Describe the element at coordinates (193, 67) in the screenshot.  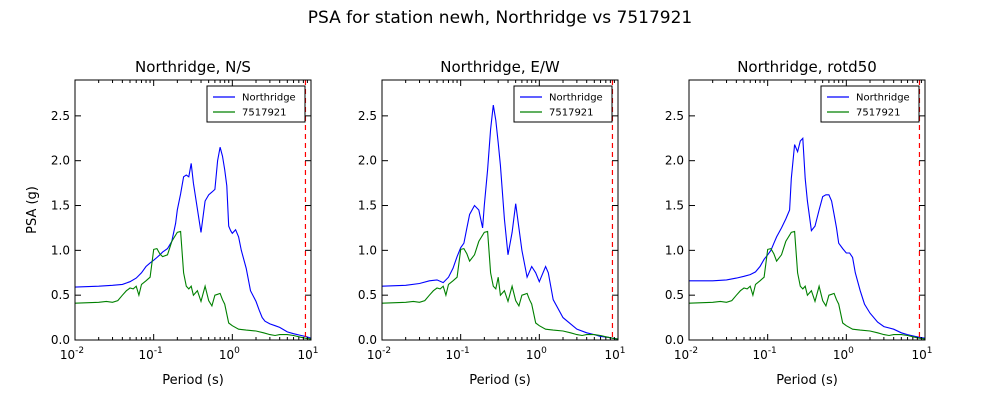
I see `subplot-title: Northridge, N/S` at that location.